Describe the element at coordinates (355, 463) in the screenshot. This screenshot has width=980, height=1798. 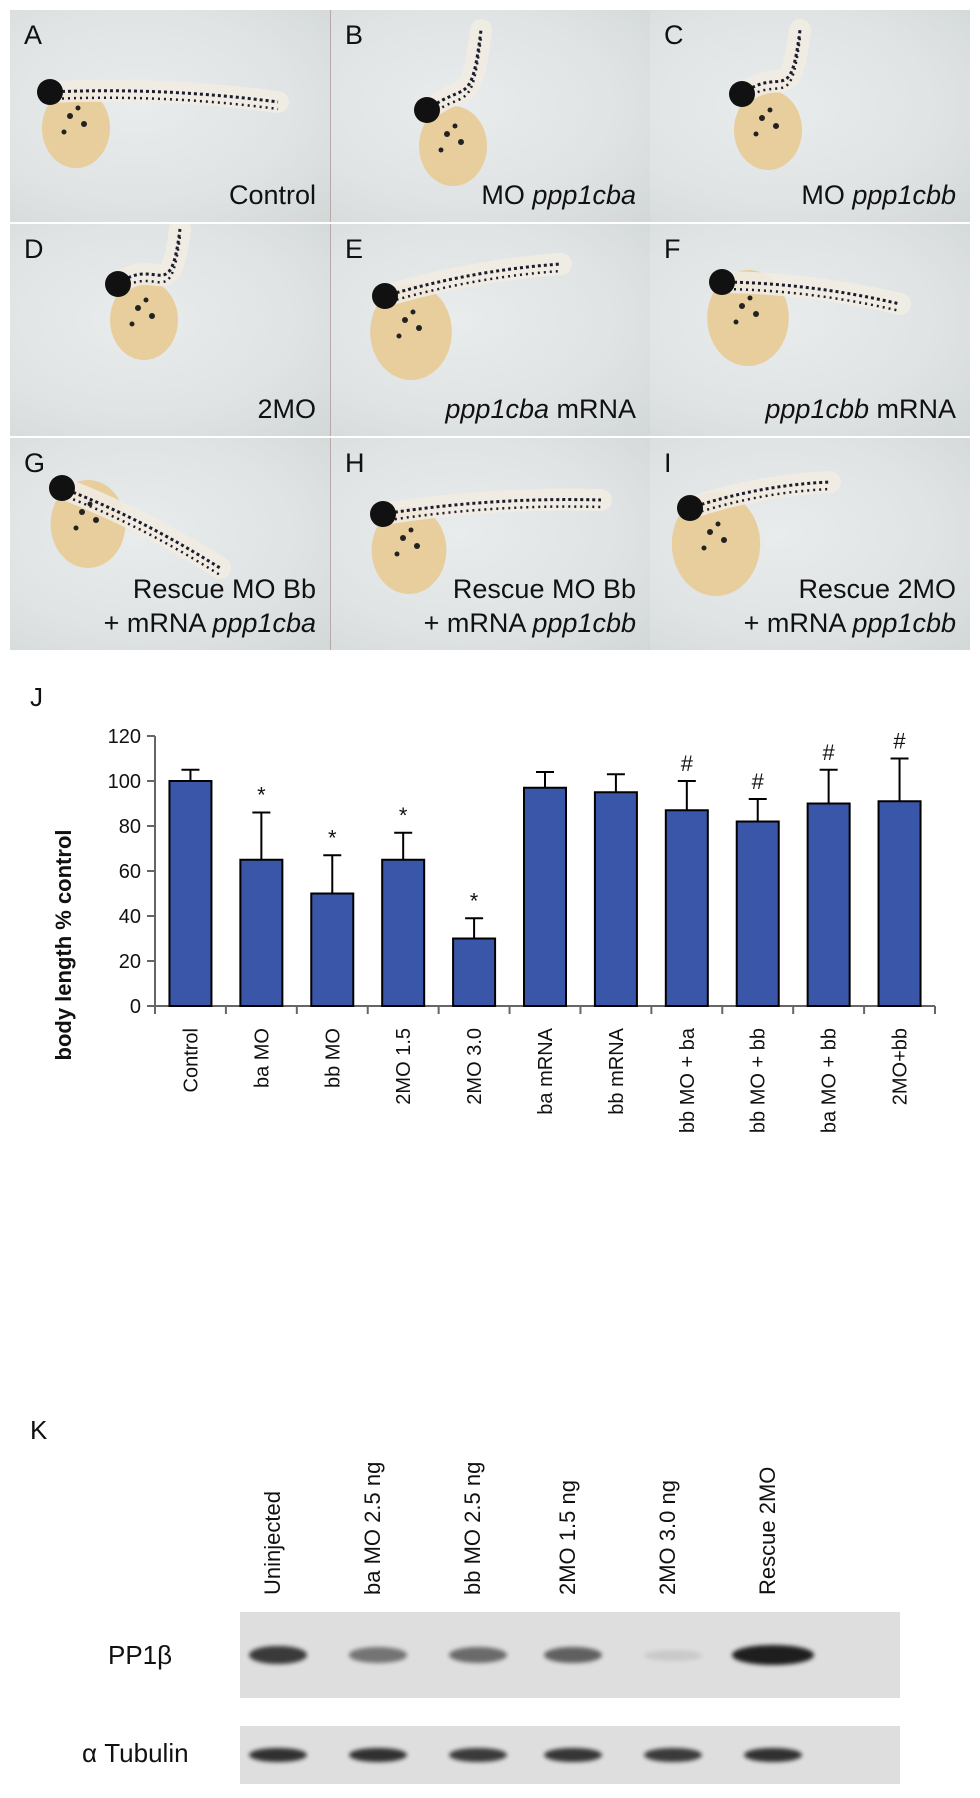
I see `panel-letter: H` at that location.